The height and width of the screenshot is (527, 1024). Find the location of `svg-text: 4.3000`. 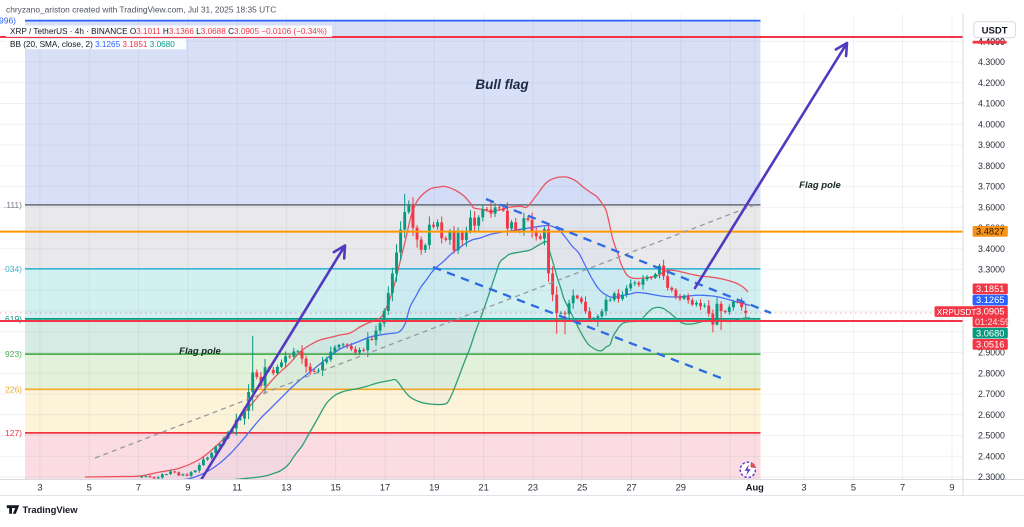

svg-text: 4.3000 is located at coordinates (991, 62).